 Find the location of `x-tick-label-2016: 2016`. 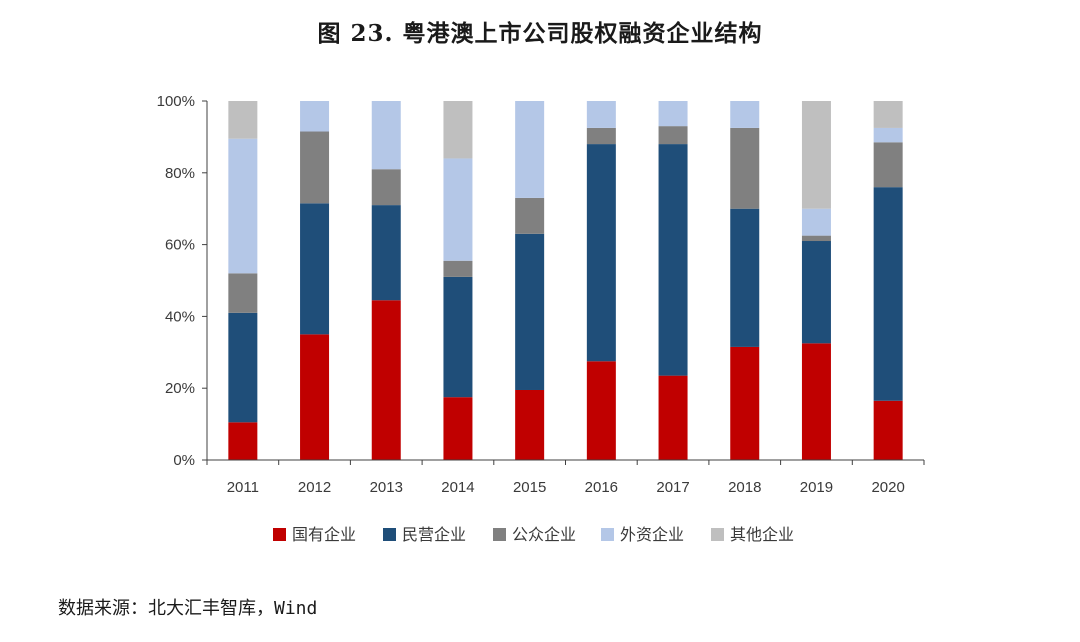

x-tick-label-2016: 2016 is located at coordinates (601, 487).